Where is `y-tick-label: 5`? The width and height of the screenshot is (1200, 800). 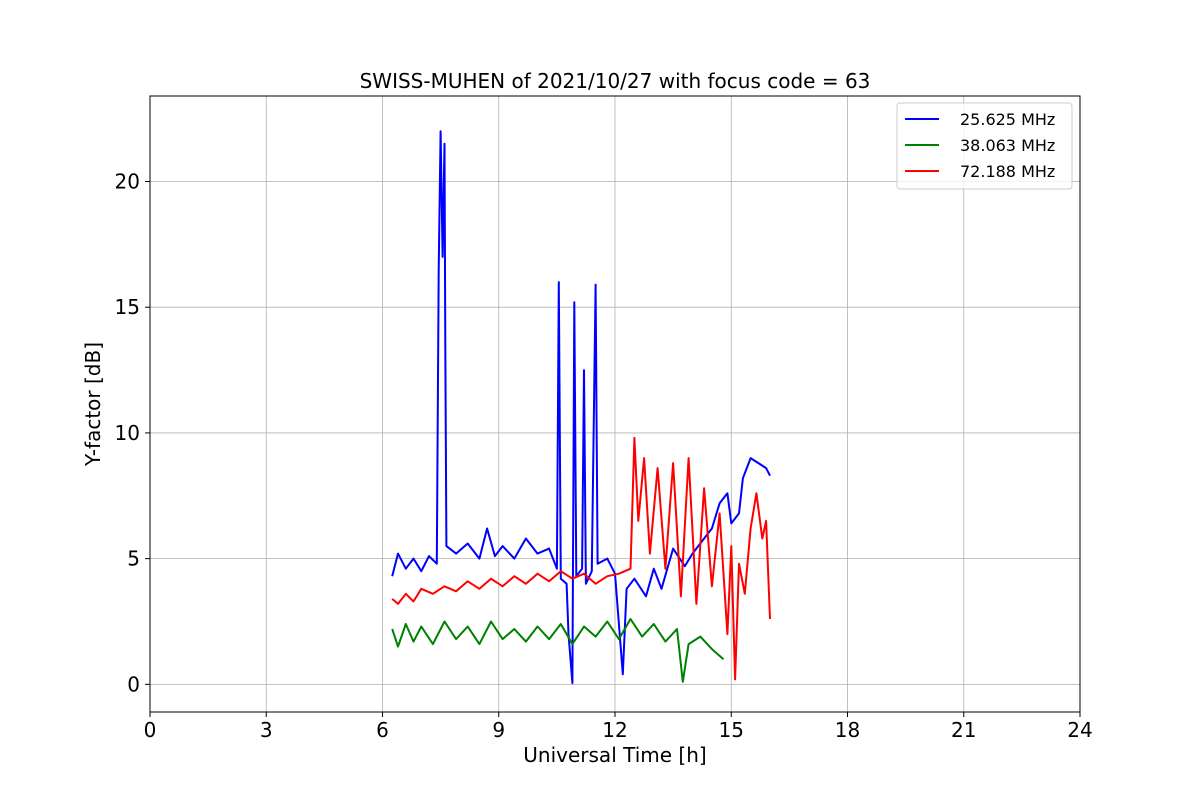 y-tick-label: 5 is located at coordinates (133, 559).